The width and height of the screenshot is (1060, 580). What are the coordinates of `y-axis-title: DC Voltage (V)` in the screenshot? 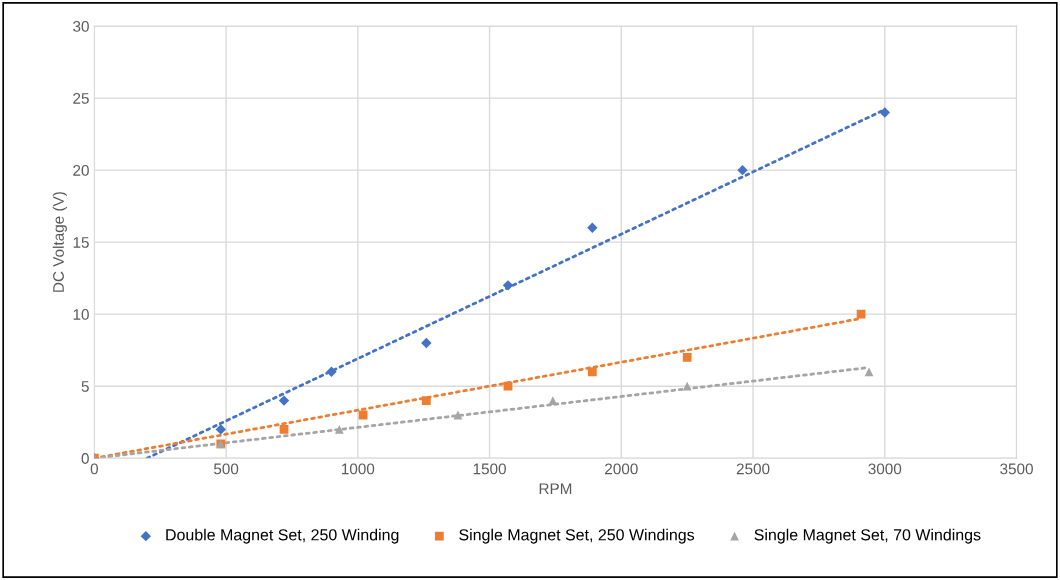 It's located at (59, 242).